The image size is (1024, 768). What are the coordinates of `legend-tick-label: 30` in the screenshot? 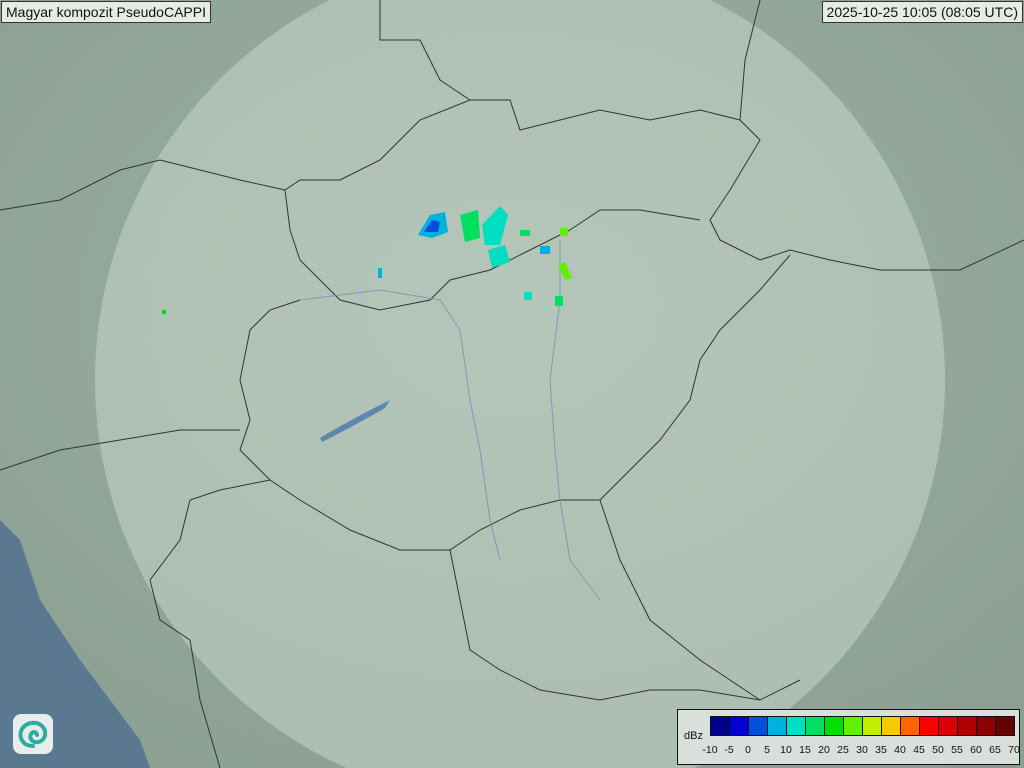 It's located at (862, 750).